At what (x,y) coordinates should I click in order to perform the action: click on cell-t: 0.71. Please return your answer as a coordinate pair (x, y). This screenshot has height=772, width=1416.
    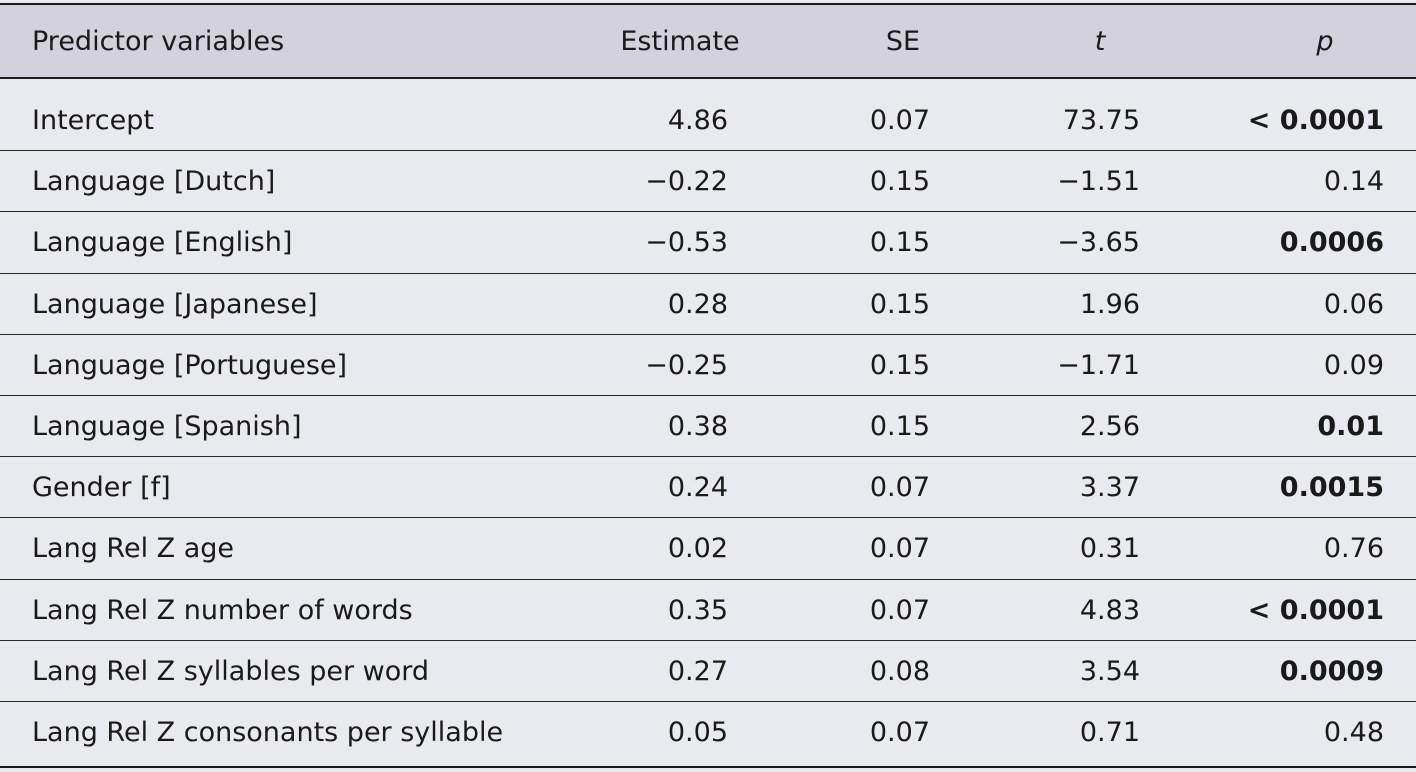
    Looking at the image, I should click on (1109, 732).